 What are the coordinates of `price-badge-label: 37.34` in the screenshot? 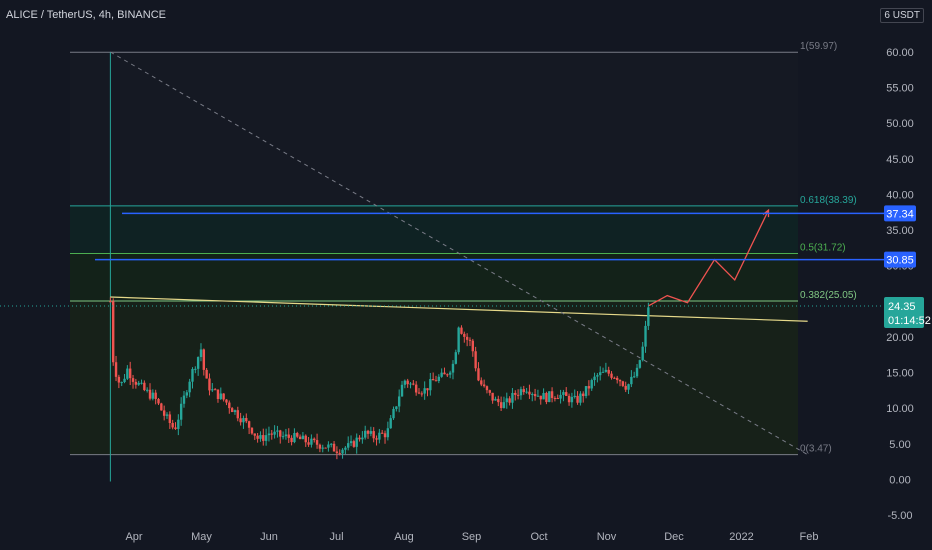 It's located at (900, 214).